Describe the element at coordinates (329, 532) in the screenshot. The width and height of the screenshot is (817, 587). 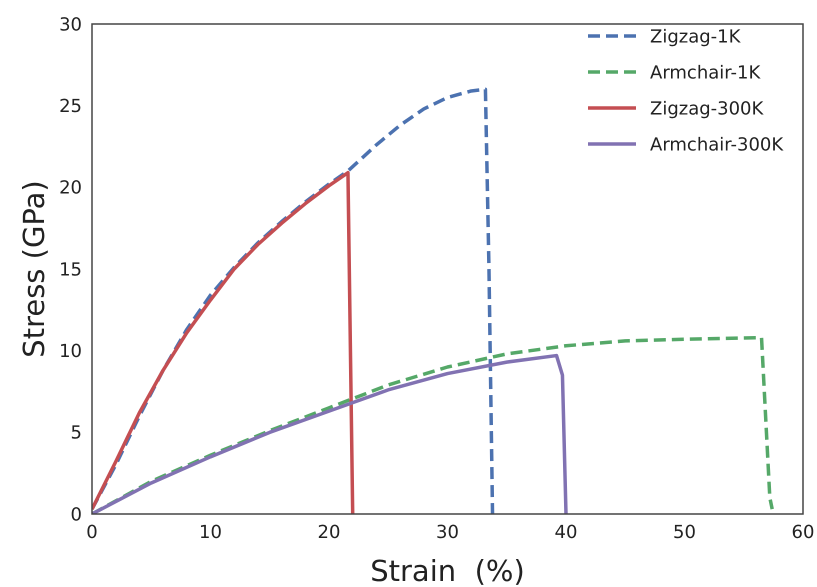
I see `x-tick-label: 20` at that location.